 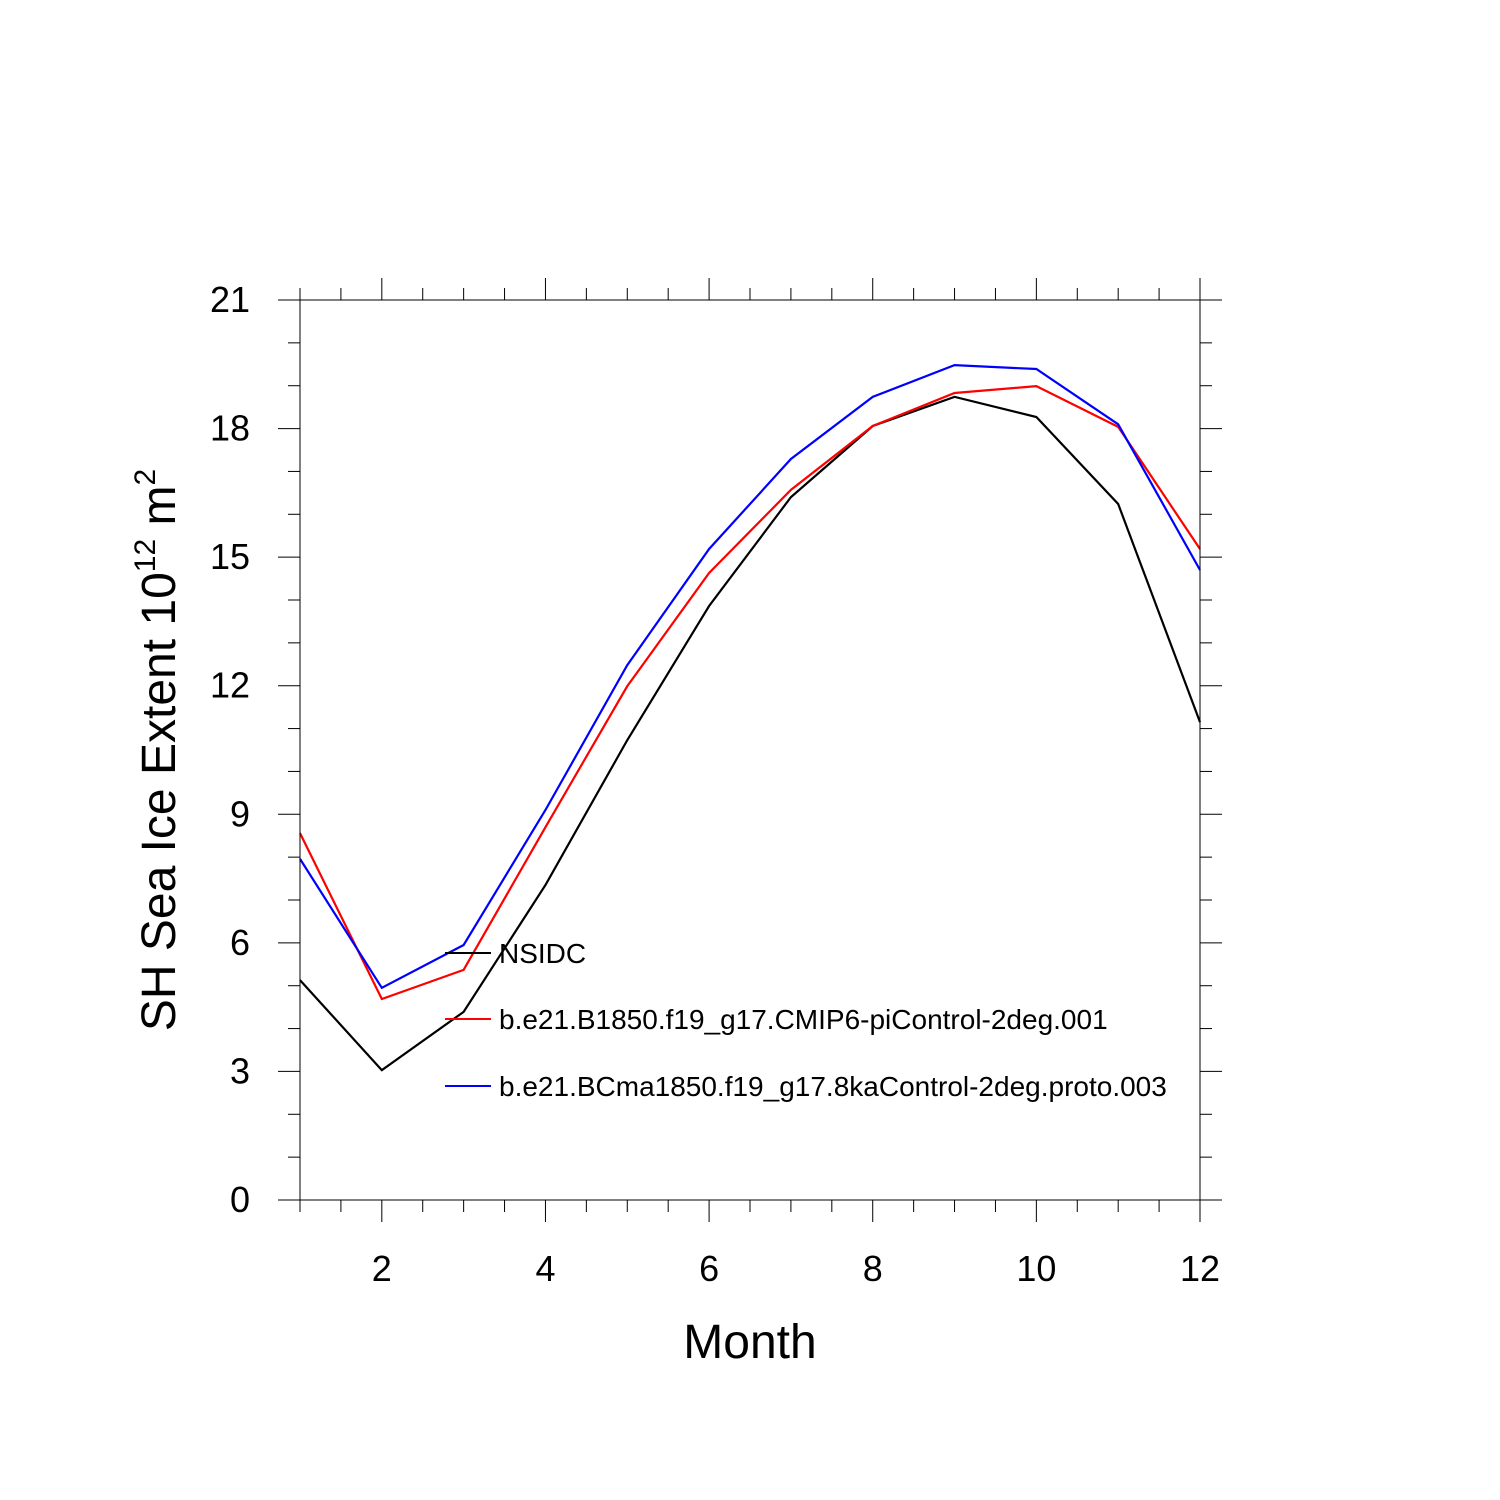 I want to click on x-tick-label: 12, so click(x=1200, y=1268).